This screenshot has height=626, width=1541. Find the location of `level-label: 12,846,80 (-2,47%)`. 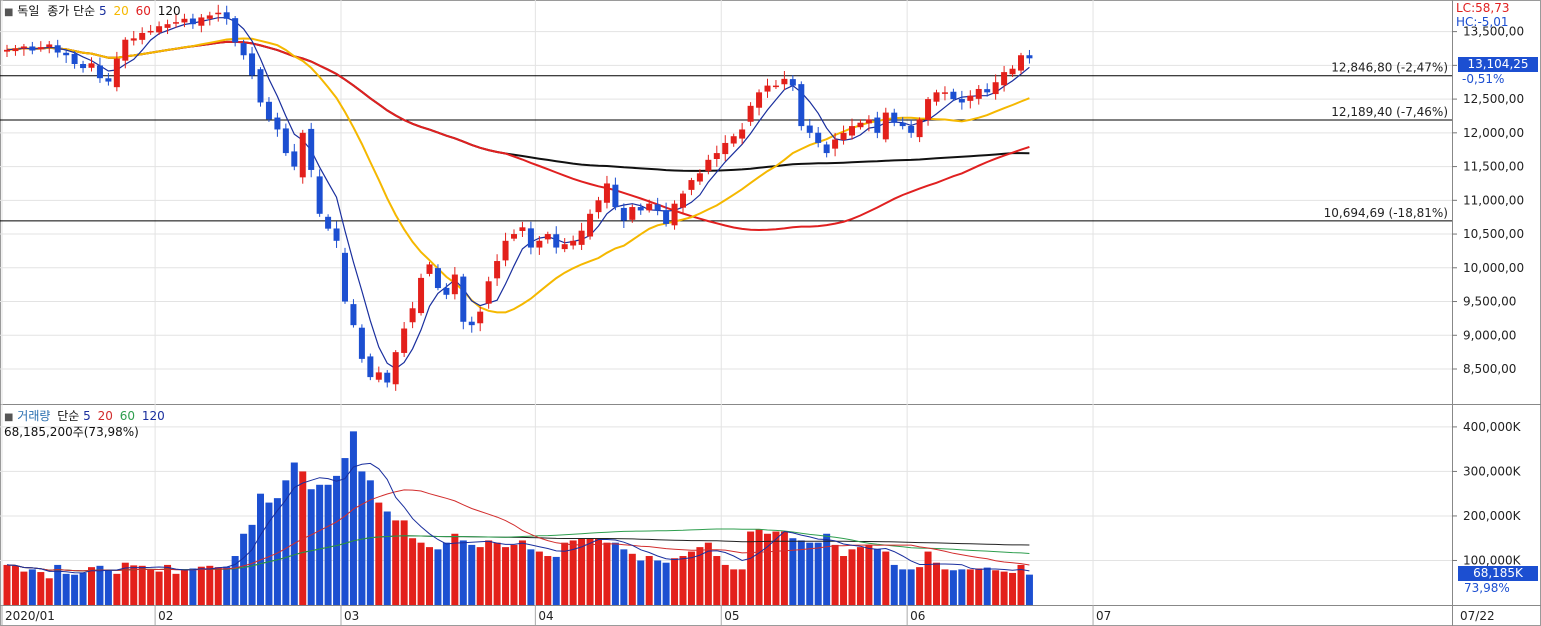

level-label: 12,846,80 (-2,47%) is located at coordinates (1389, 68).